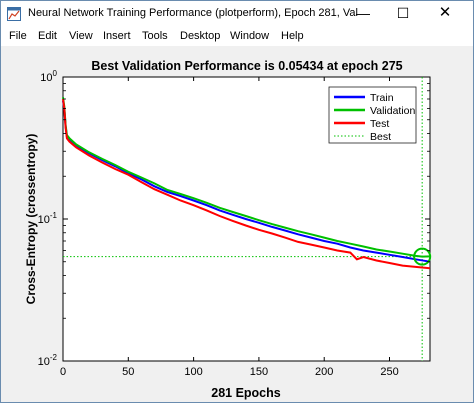 The width and height of the screenshot is (474, 403). What do you see at coordinates (200, 36) in the screenshot?
I see `menu-desktop: Desktop` at bounding box center [200, 36].